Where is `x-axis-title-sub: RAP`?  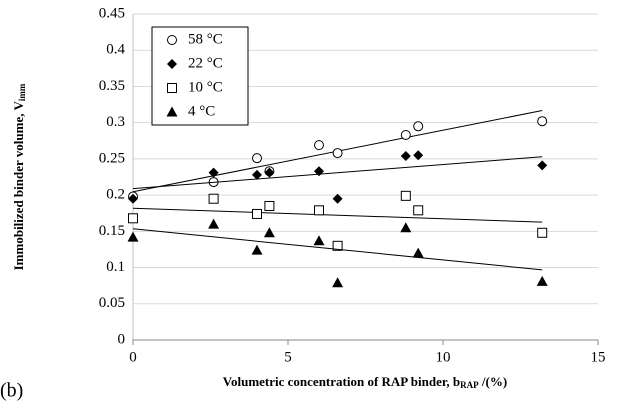
x-axis-title-sub: RAP is located at coordinates (469, 385).